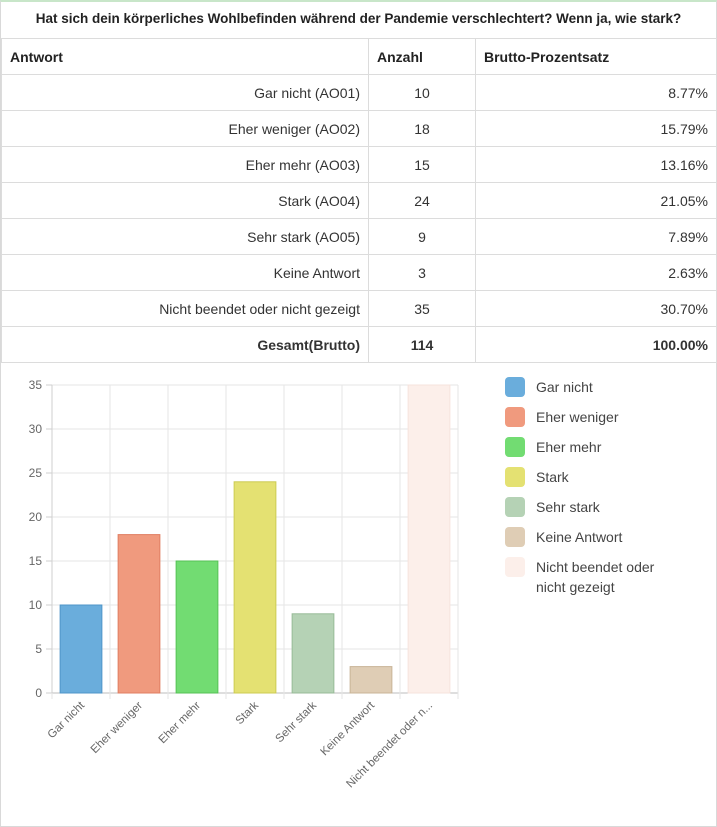 Image resolution: width=717 pixels, height=827 pixels. Describe the element at coordinates (596, 308) in the screenshot. I see `percent-cell: 30.70%` at that location.